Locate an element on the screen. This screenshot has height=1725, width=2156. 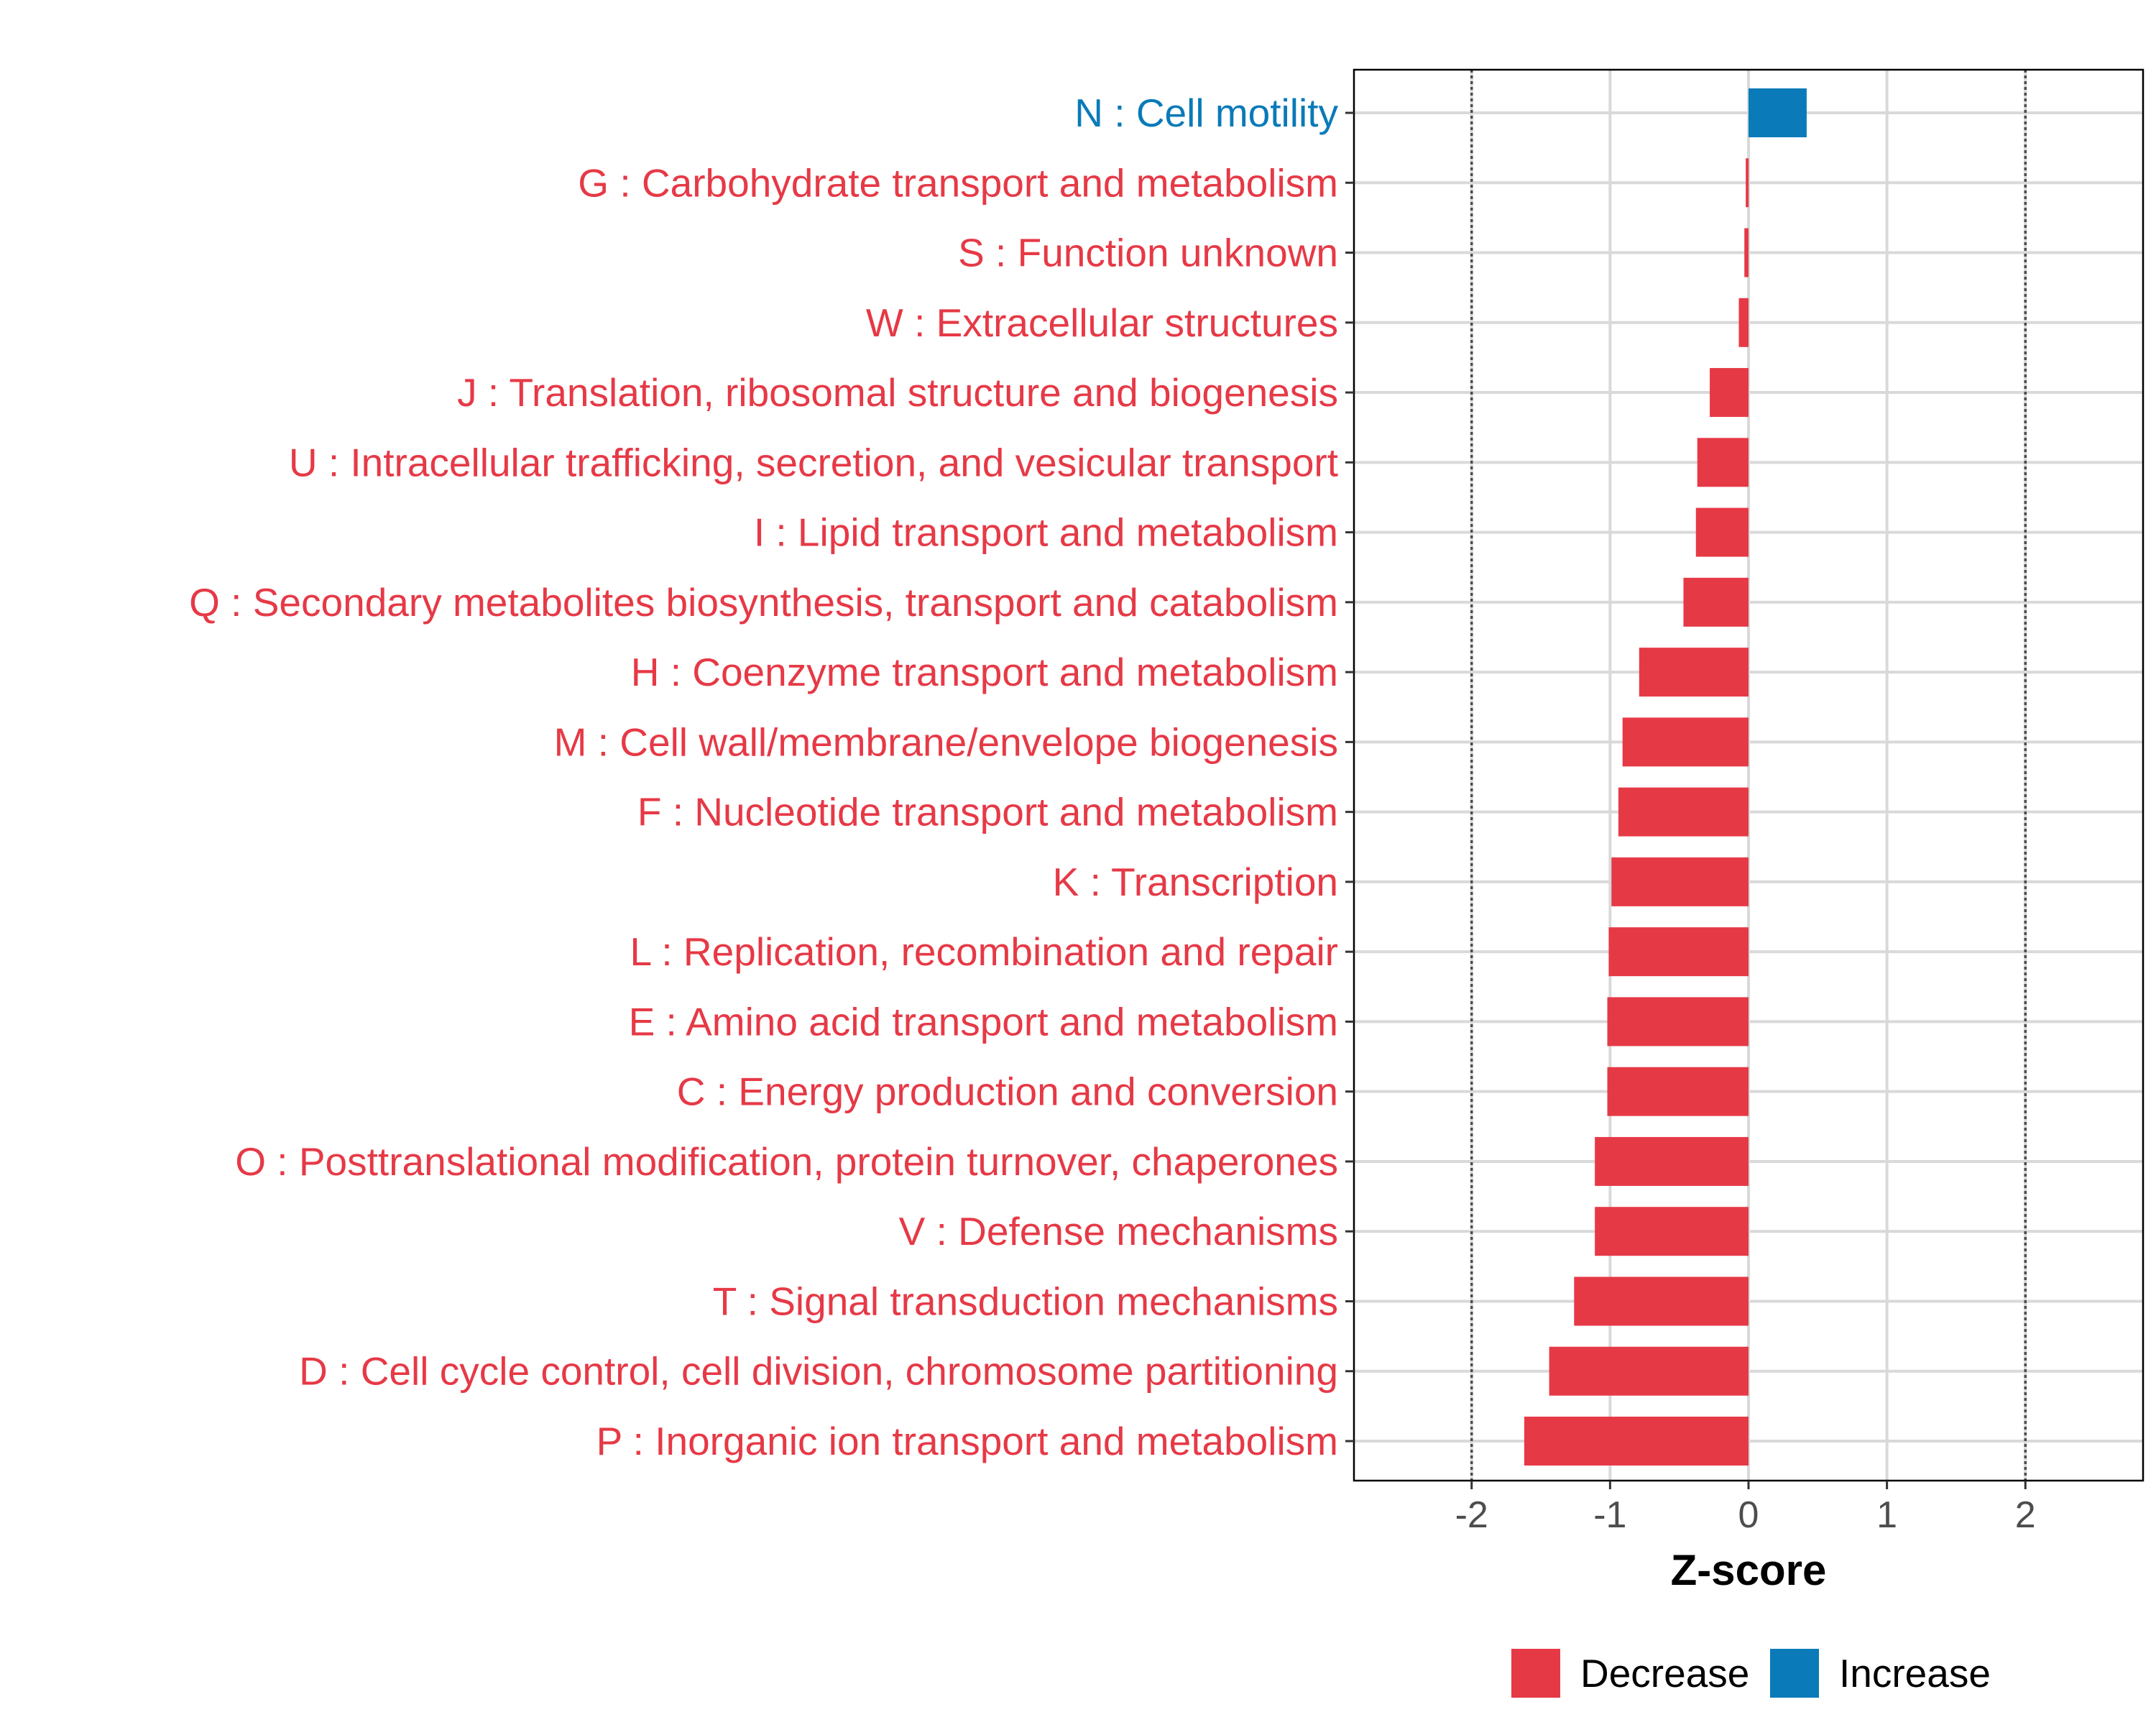
x-tick-label: 1 is located at coordinates (1886, 1515).